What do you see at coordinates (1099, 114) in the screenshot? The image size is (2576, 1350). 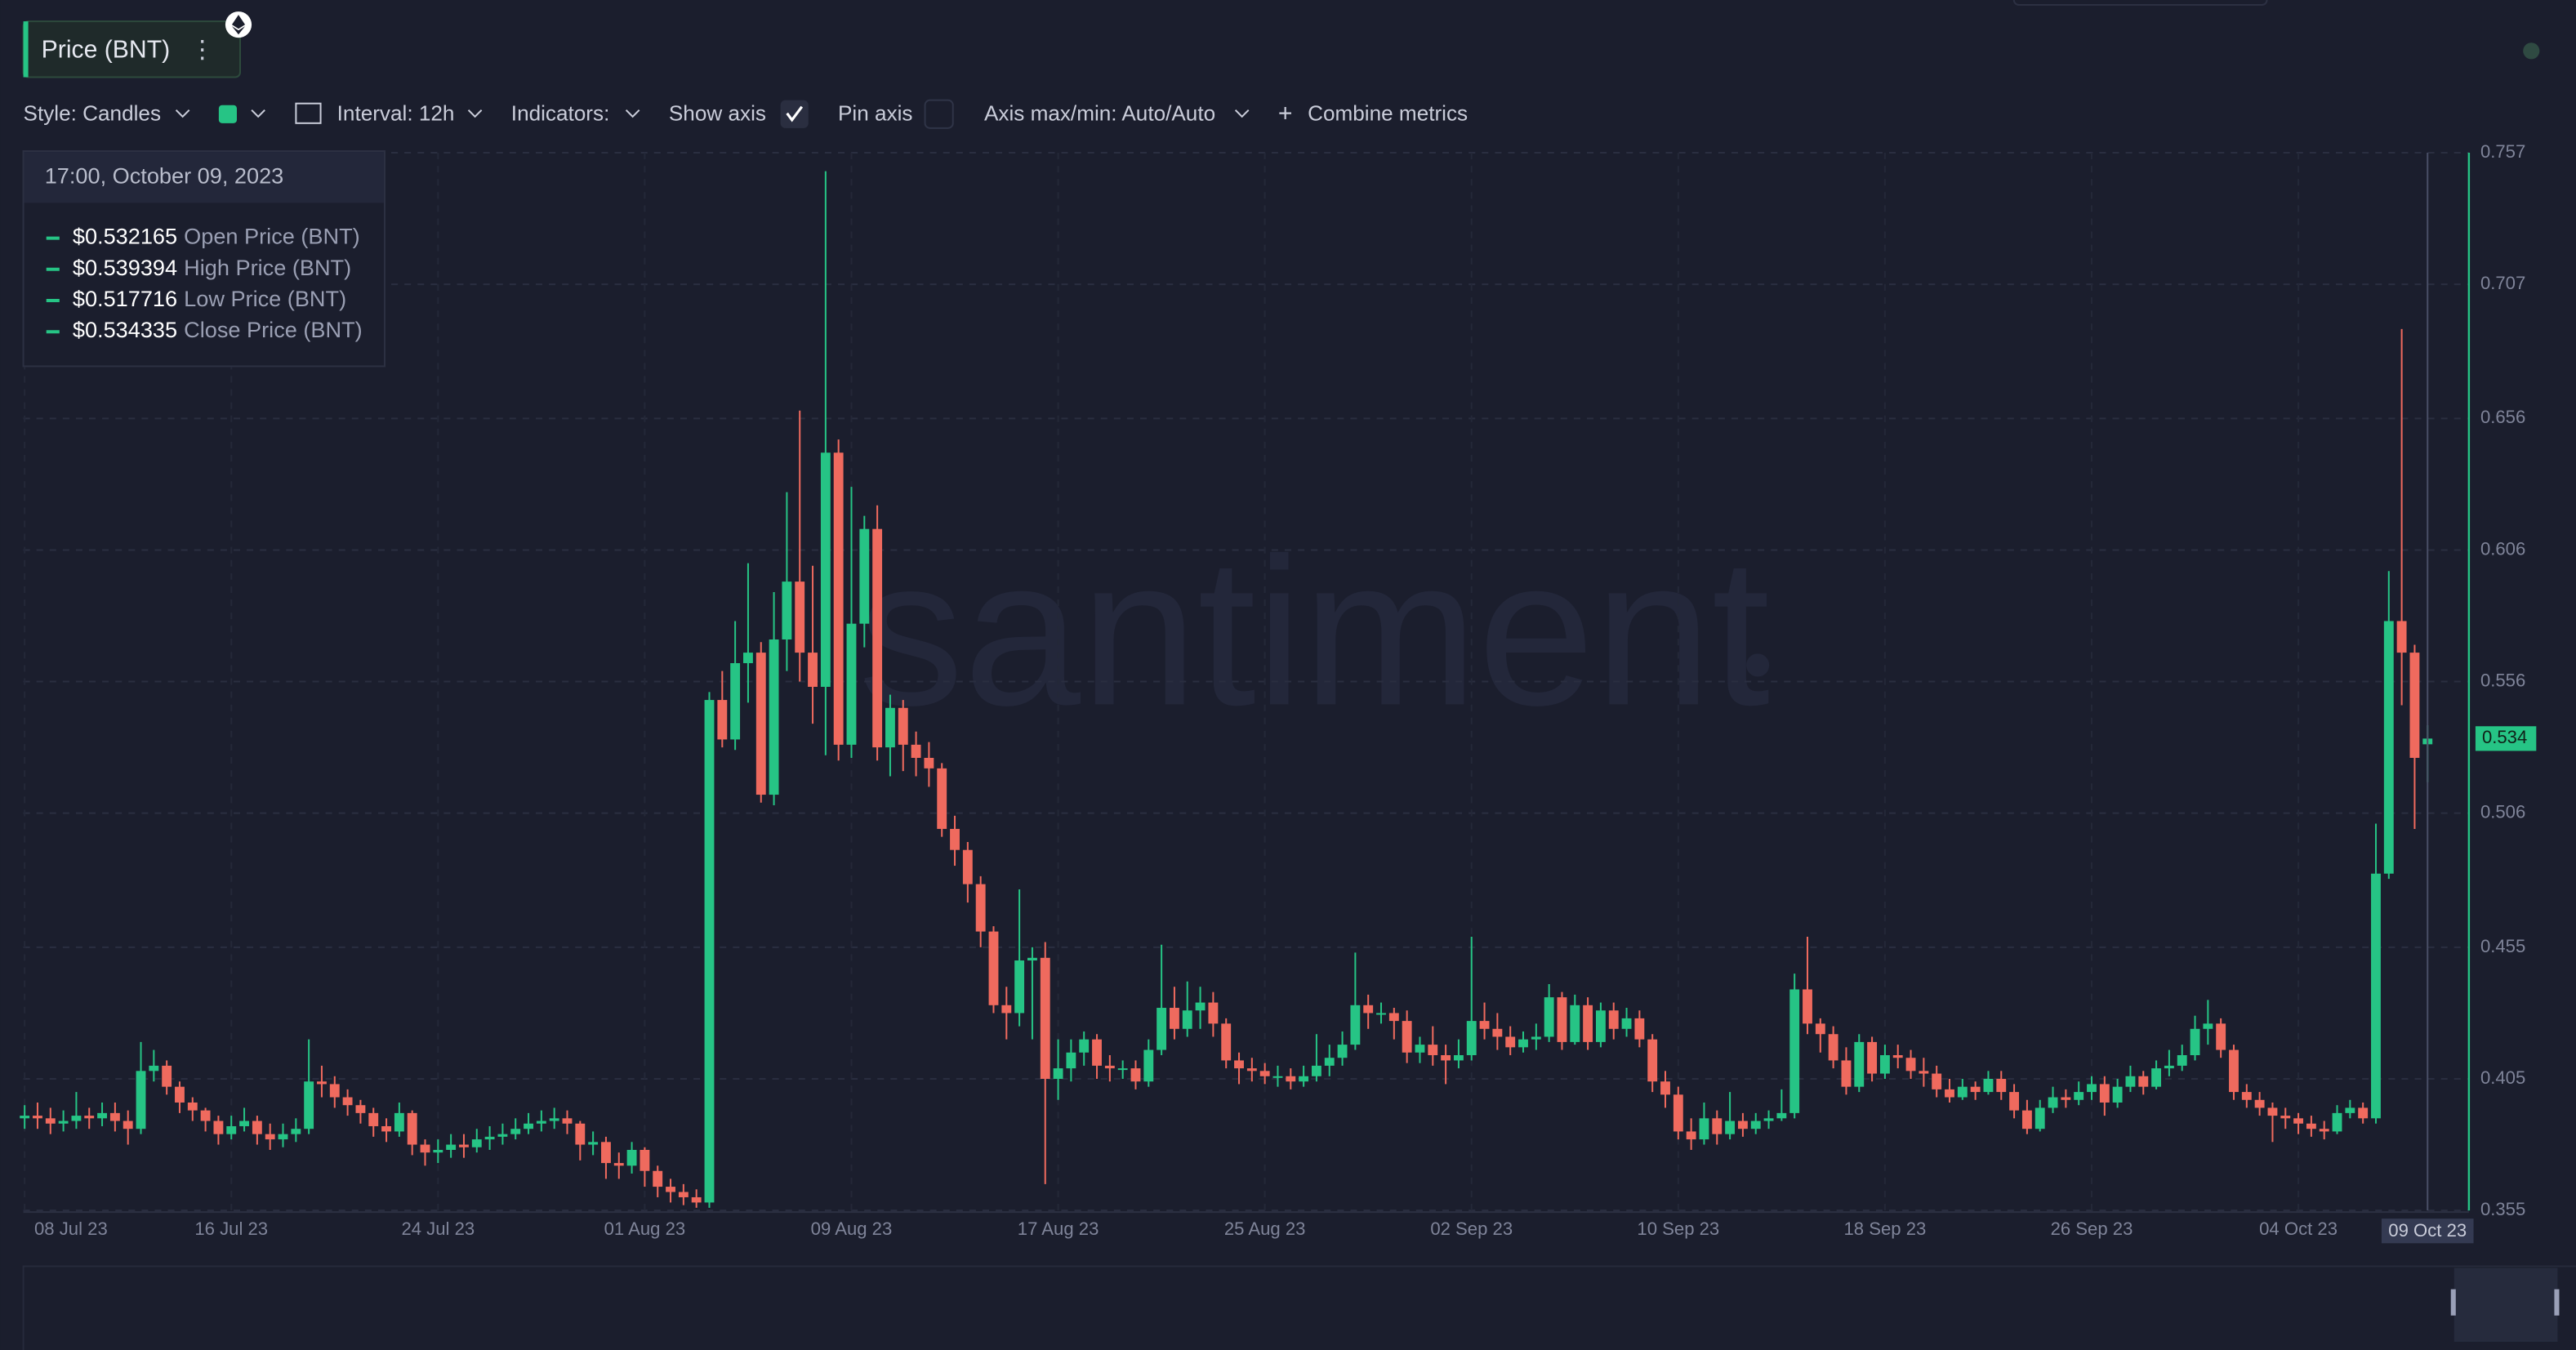 I see `axis-minmax-select: Axis max/min: Auto/Auto` at bounding box center [1099, 114].